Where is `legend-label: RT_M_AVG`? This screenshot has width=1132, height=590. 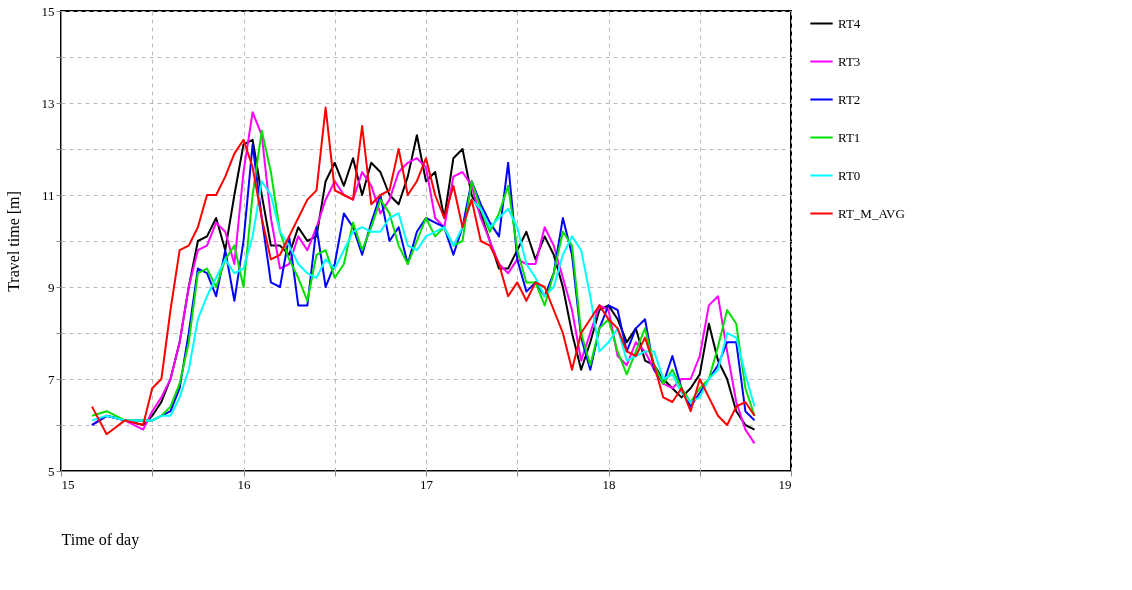
legend-label: RT_M_AVG is located at coordinates (871, 213).